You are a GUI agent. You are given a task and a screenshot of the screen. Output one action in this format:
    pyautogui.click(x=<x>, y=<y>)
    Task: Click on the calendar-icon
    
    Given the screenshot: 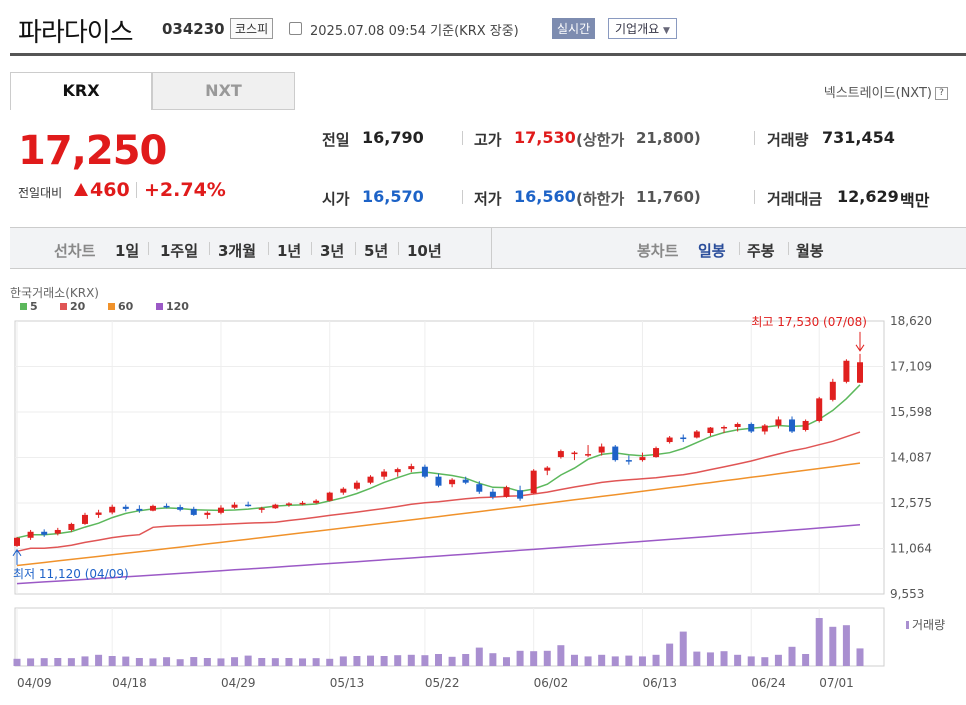 What is the action you would take?
    pyautogui.click(x=295, y=28)
    